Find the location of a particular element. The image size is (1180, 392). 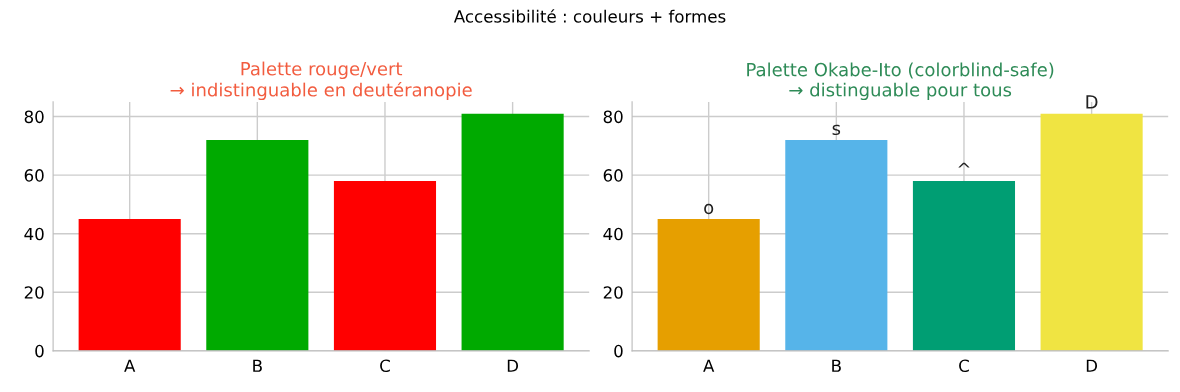

annotation: s is located at coordinates (836, 130).